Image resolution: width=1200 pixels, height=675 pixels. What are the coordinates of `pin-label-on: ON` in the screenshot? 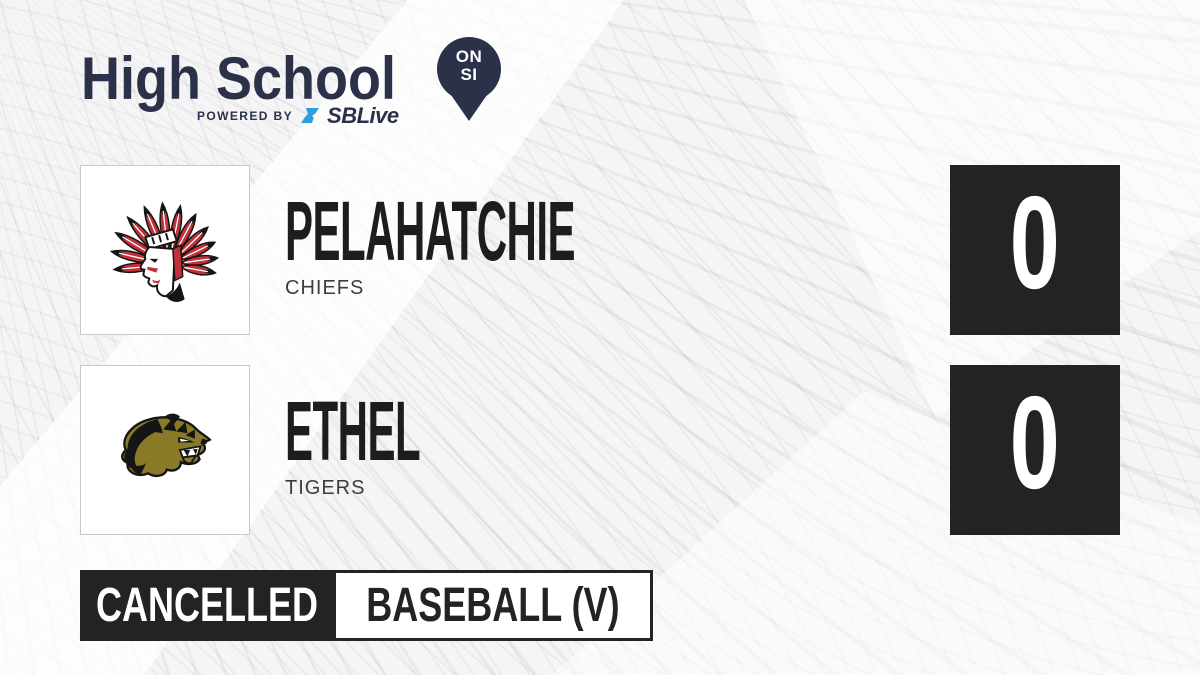 It's located at (469, 56).